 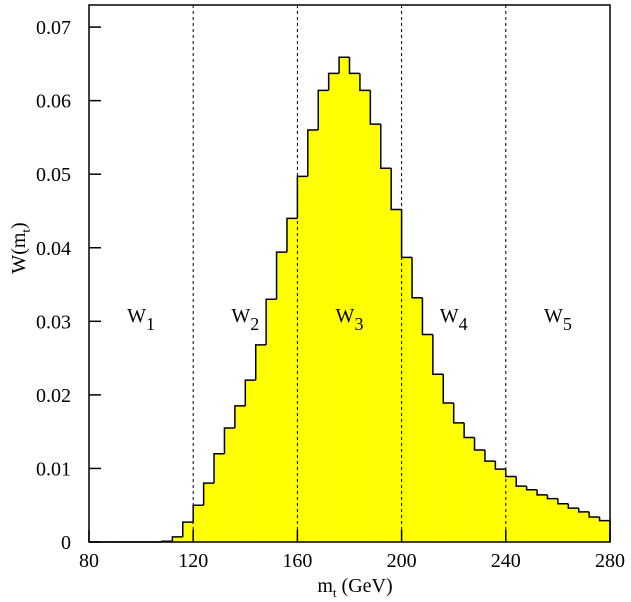 What do you see at coordinates (358, 324) in the screenshot?
I see `region-label-sub: 3` at bounding box center [358, 324].